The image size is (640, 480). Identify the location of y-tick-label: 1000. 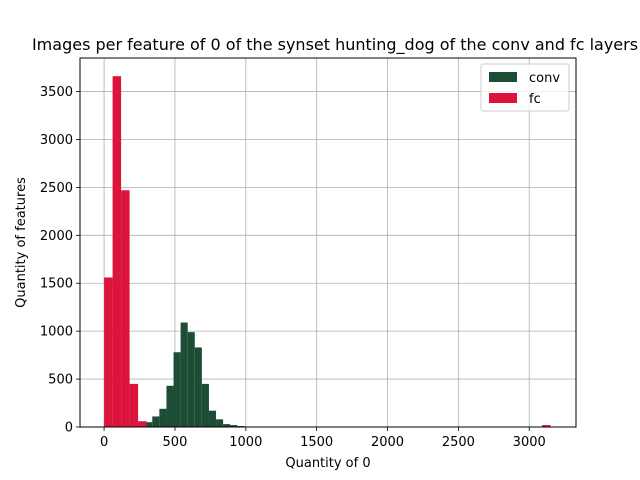
(56, 332).